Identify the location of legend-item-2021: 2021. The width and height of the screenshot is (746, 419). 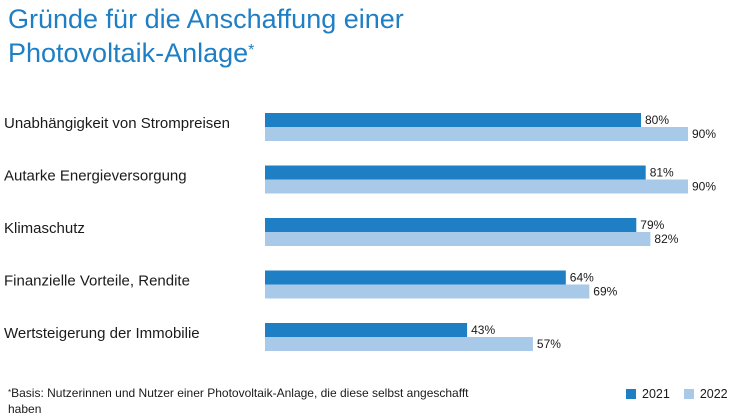
(648, 394).